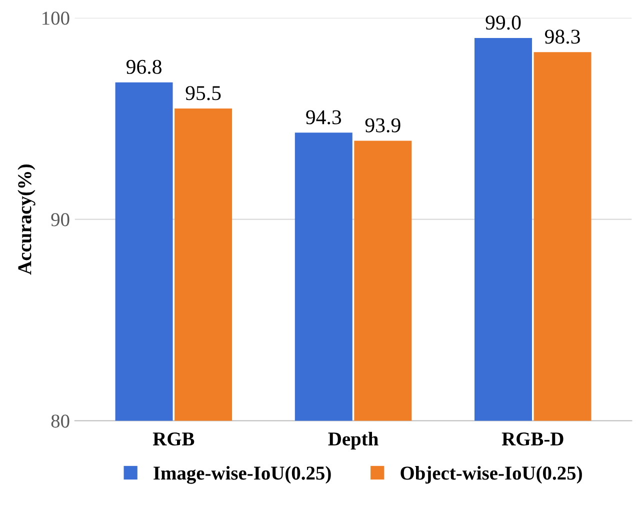 This screenshot has height=510, width=640. What do you see at coordinates (491, 475) in the screenshot?
I see `legend-label: Object-wise-IoU(0.25)` at bounding box center [491, 475].